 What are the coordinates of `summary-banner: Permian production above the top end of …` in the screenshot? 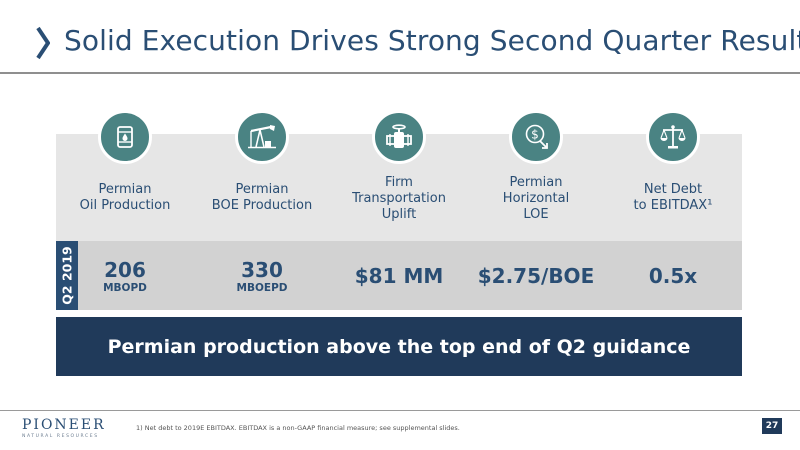 It's located at (399, 346).